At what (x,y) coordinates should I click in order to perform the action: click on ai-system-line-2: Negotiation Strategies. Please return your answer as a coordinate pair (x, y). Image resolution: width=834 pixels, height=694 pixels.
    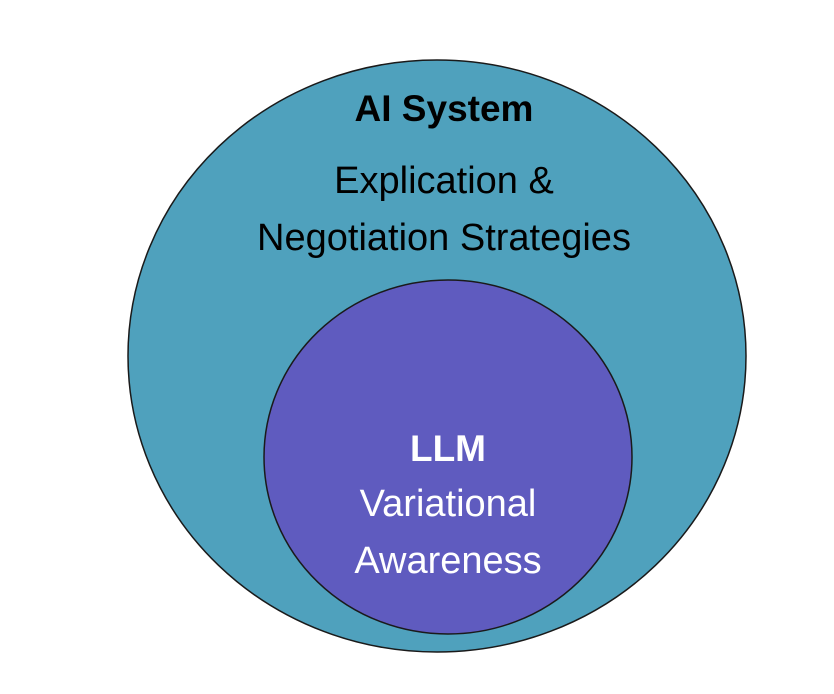
    Looking at the image, I should click on (444, 238).